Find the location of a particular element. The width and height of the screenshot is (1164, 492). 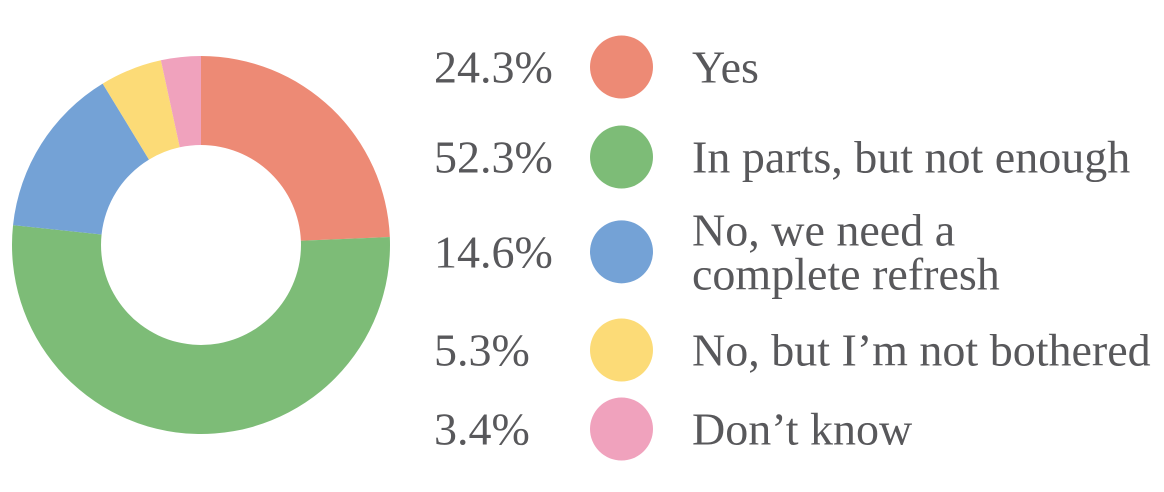

legend-item-in-parts: 52.3% In parts, but not enough is located at coordinates (799, 157).